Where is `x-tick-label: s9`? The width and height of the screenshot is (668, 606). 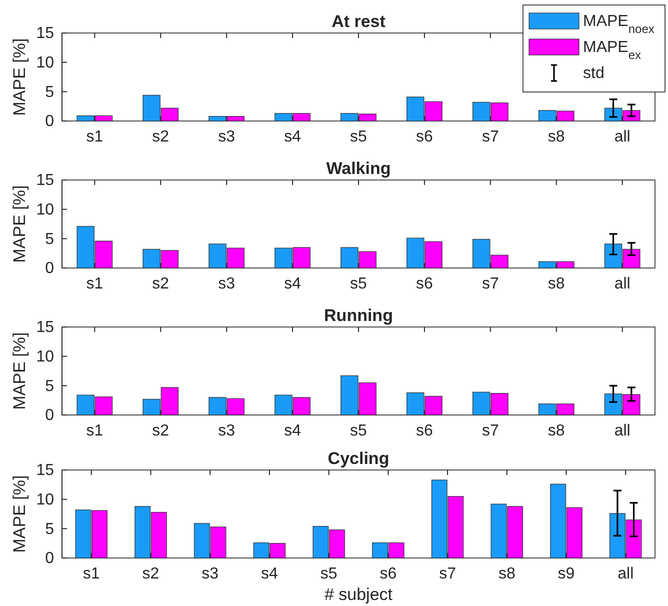
x-tick-label: s9 is located at coordinates (566, 573).